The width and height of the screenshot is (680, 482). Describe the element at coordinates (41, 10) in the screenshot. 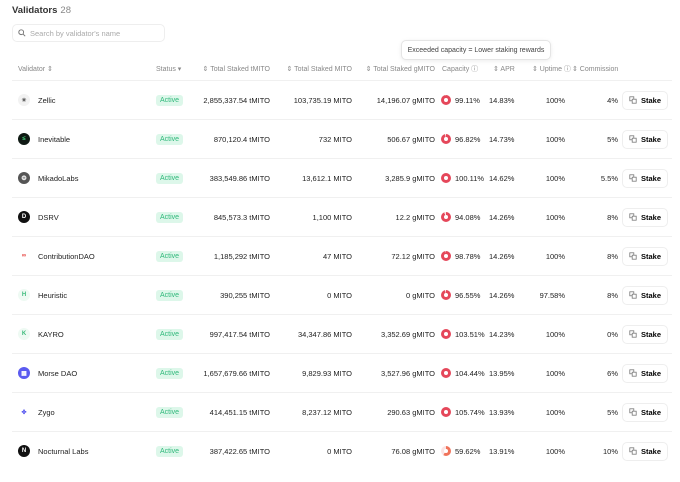

I see `page-title: Validators 28` at that location.